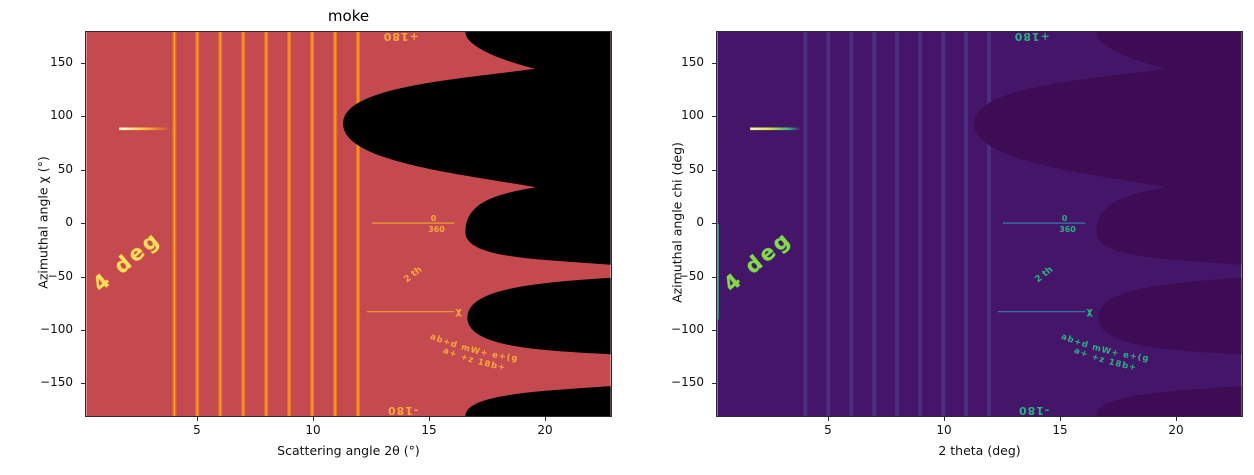 The image size is (1254, 475). Describe the element at coordinates (685, 224) in the screenshot. I see `right-y-ticks: 150 100 50 0 −50 −100 −150` at that location.